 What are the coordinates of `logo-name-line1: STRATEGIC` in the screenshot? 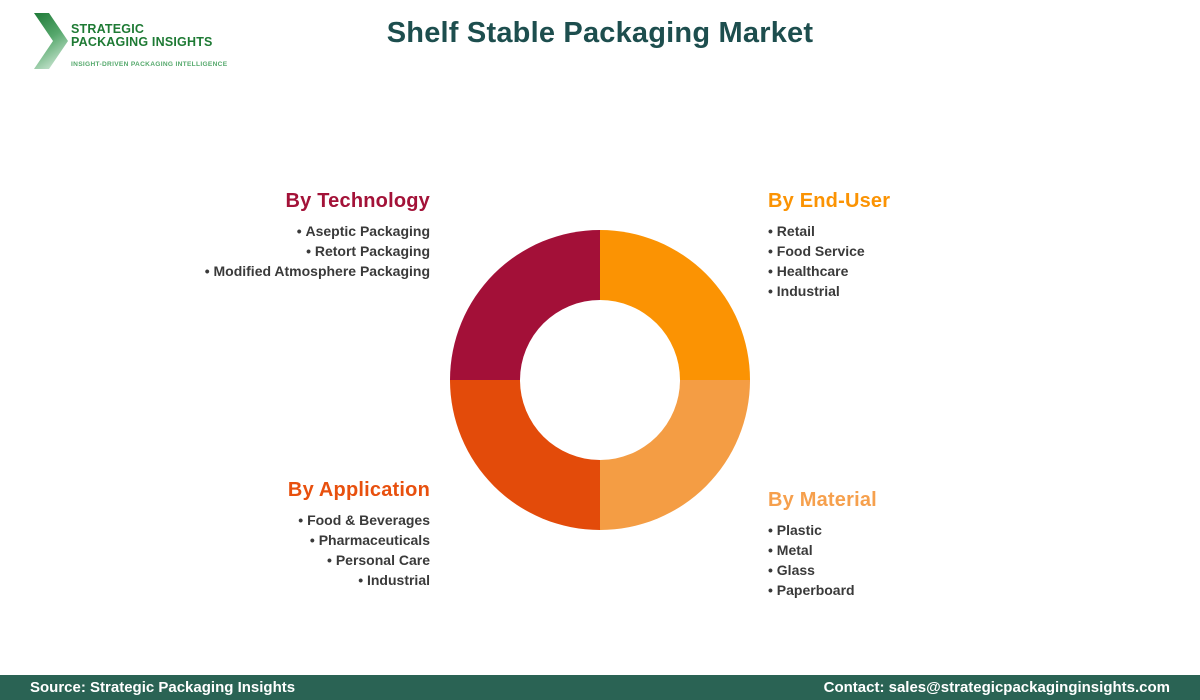 It's located at (108, 29).